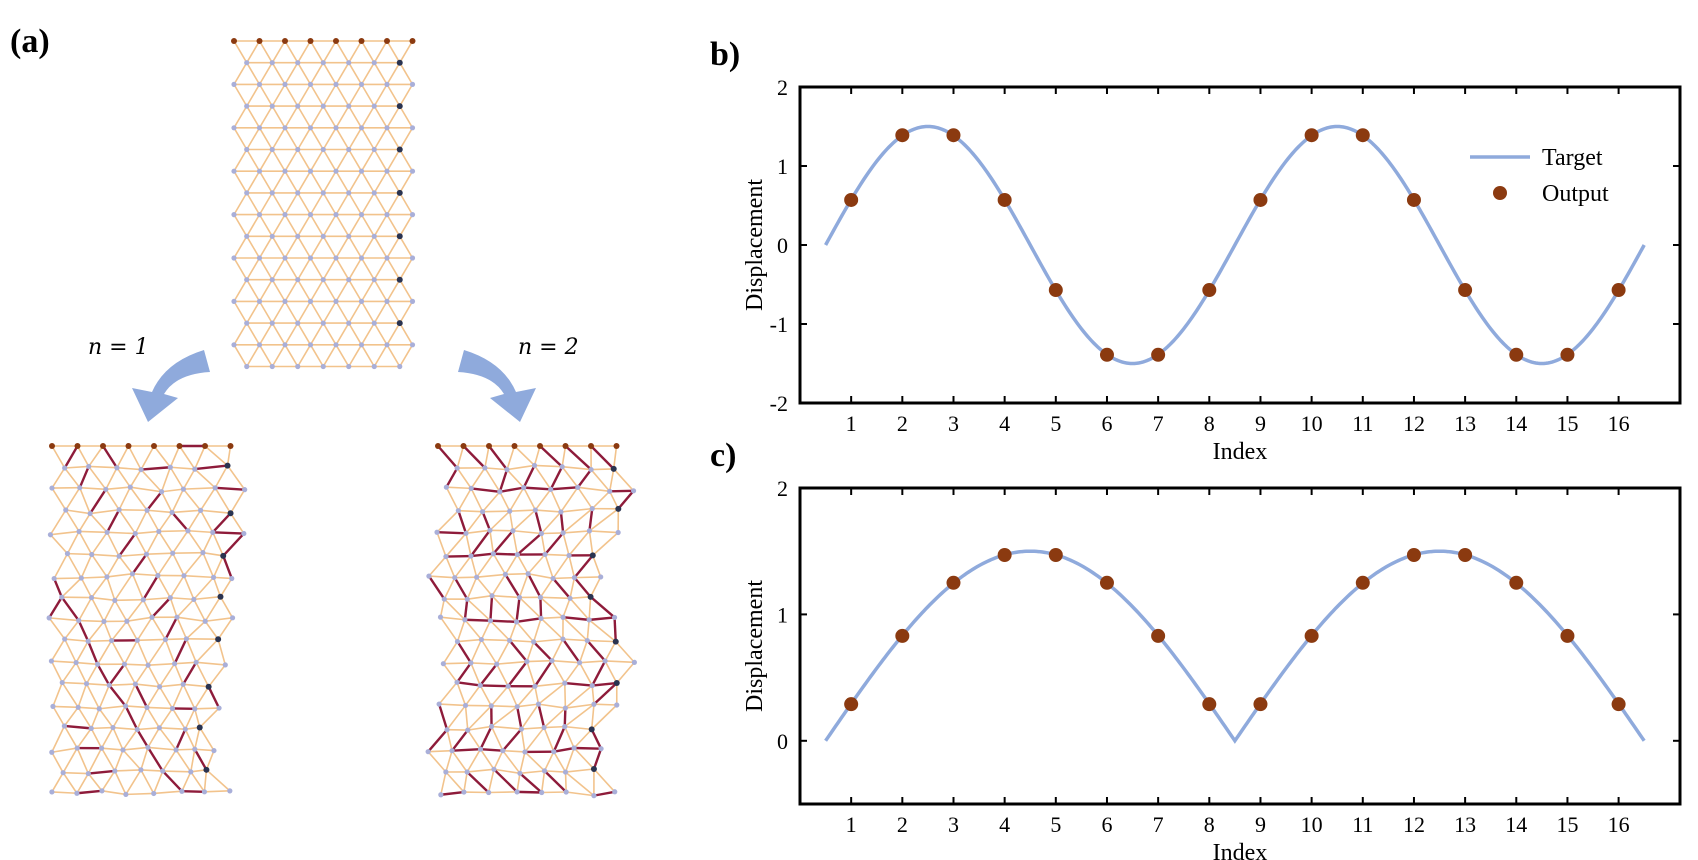  What do you see at coordinates (1465, 824) in the screenshot?
I see `x-tick-label: 13` at bounding box center [1465, 824].